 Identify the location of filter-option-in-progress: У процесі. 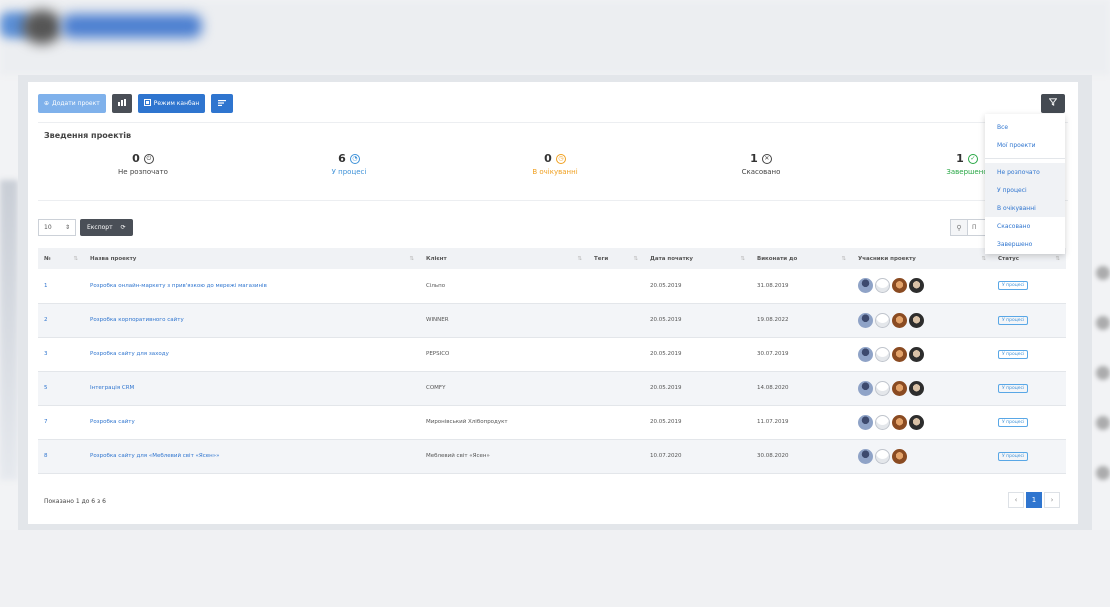
(1025, 190).